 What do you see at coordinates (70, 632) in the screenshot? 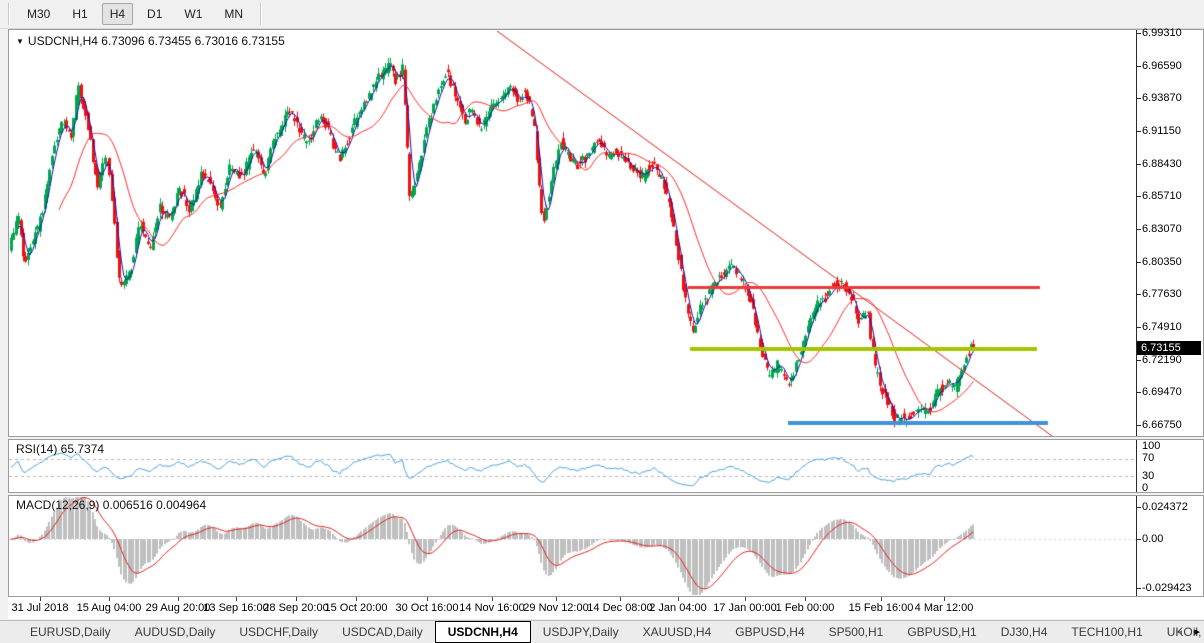
I see `chart-tab-eurusd-daily: EURUSD,Daily` at bounding box center [70, 632].